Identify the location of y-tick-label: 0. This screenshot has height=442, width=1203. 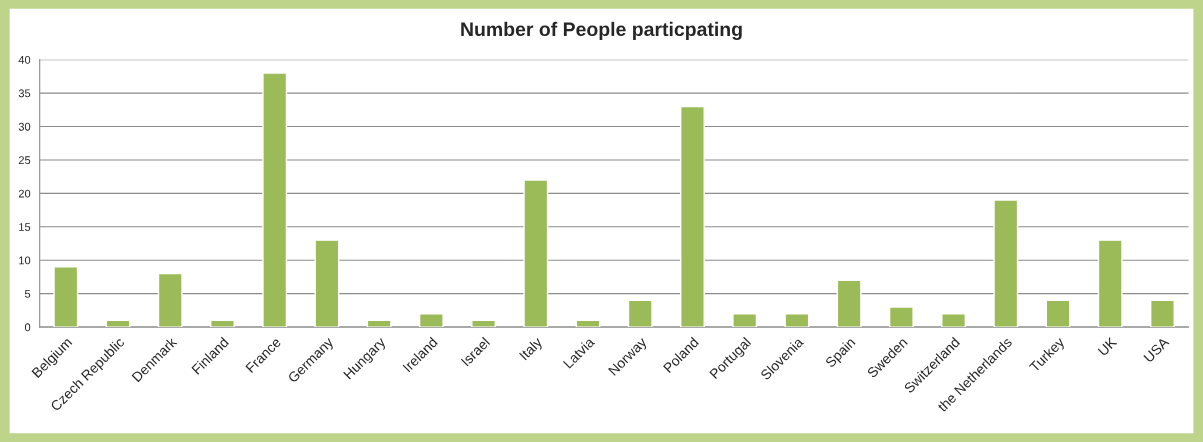
(27, 327).